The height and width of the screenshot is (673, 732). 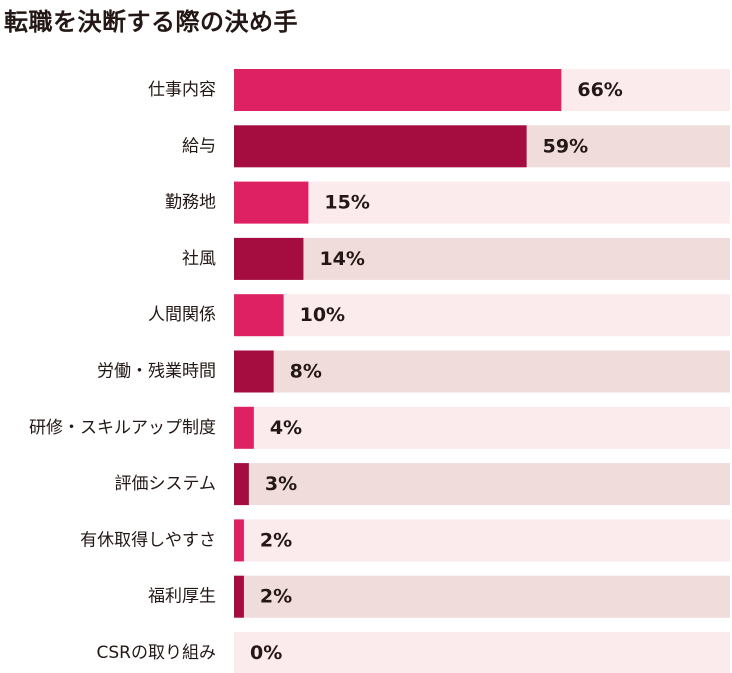 What do you see at coordinates (306, 372) in the screenshot?
I see `value-label: 8%` at bounding box center [306, 372].